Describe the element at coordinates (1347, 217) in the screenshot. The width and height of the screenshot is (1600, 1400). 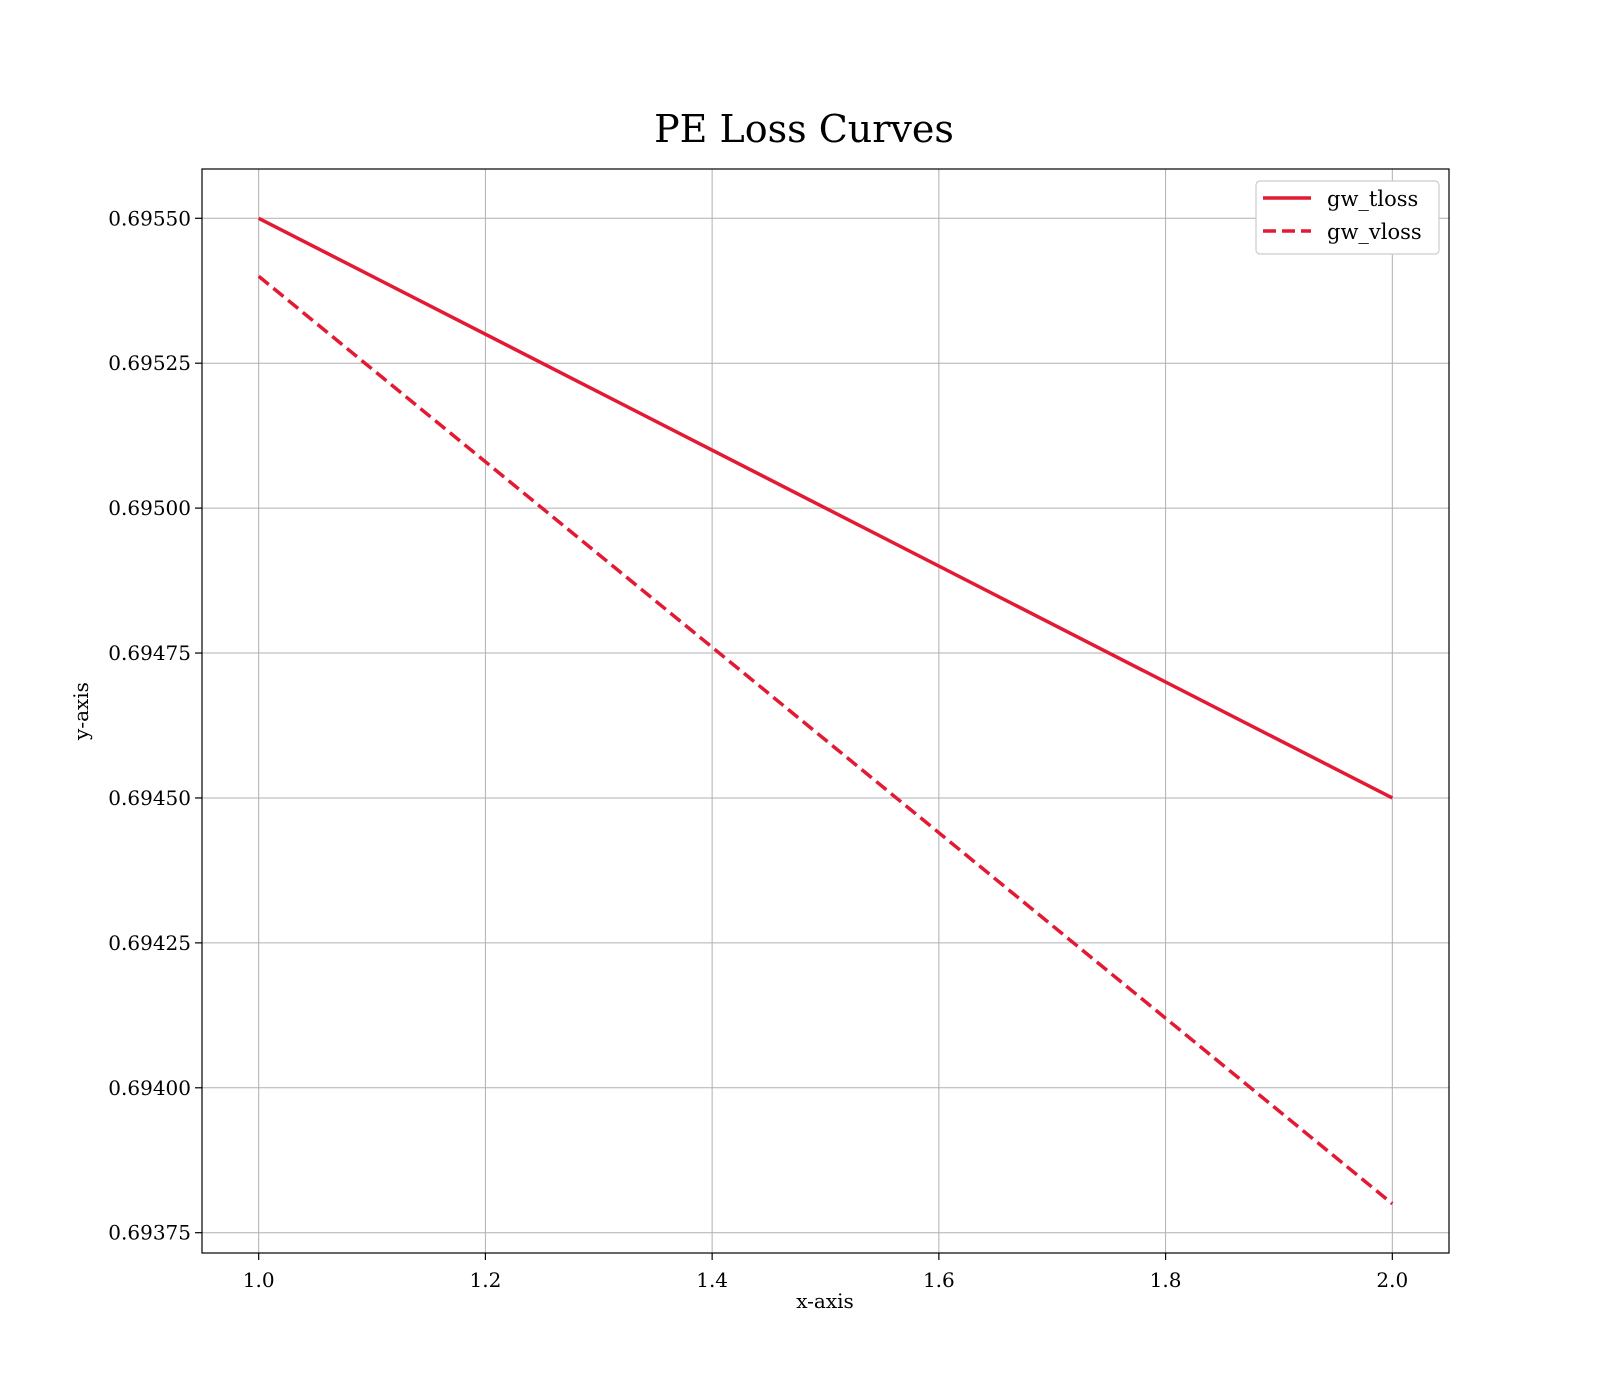
I see `chart-legend: gw_tloss gw_vloss` at that location.